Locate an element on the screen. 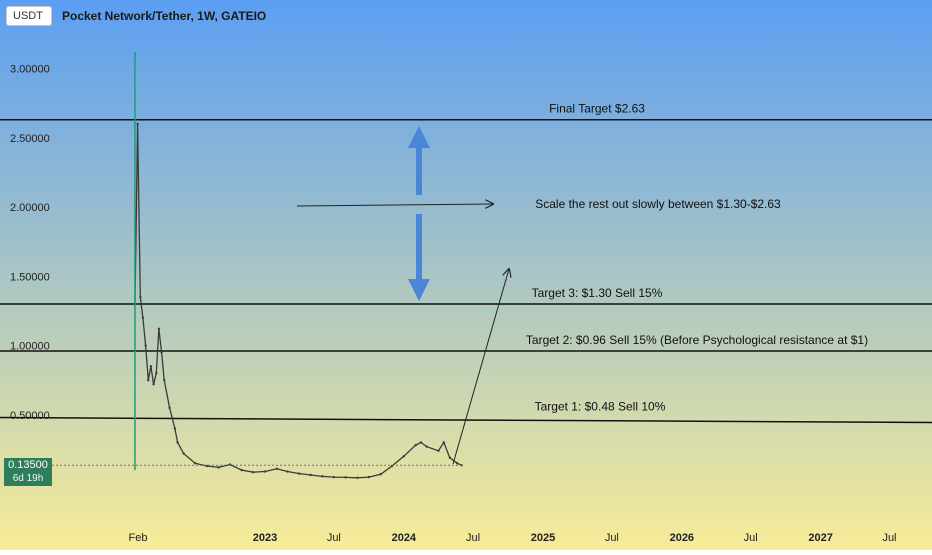 Image resolution: width=932 pixels, height=555 pixels. target-level-label: Target 3: $1.30 Sell 15% is located at coordinates (597, 293).